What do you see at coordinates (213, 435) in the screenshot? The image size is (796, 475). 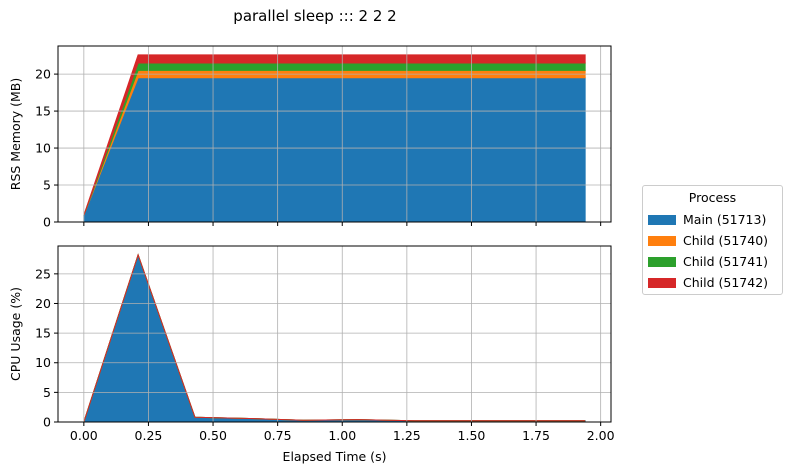 I see `x-tick-label-2: 0.50` at bounding box center [213, 435].